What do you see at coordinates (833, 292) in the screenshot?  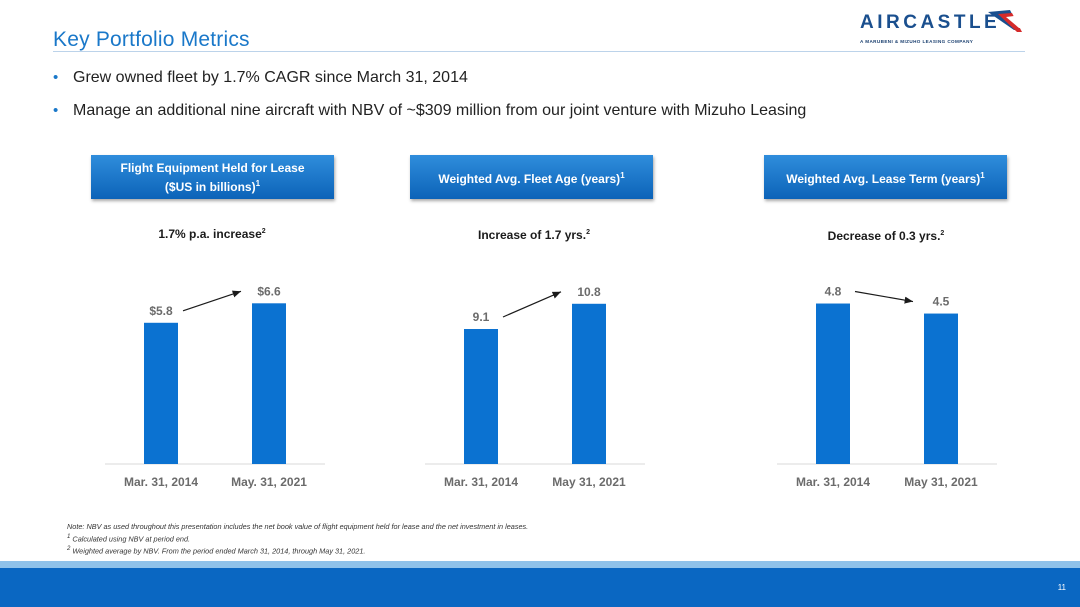 I see `data-label: 4.8` at bounding box center [833, 292].